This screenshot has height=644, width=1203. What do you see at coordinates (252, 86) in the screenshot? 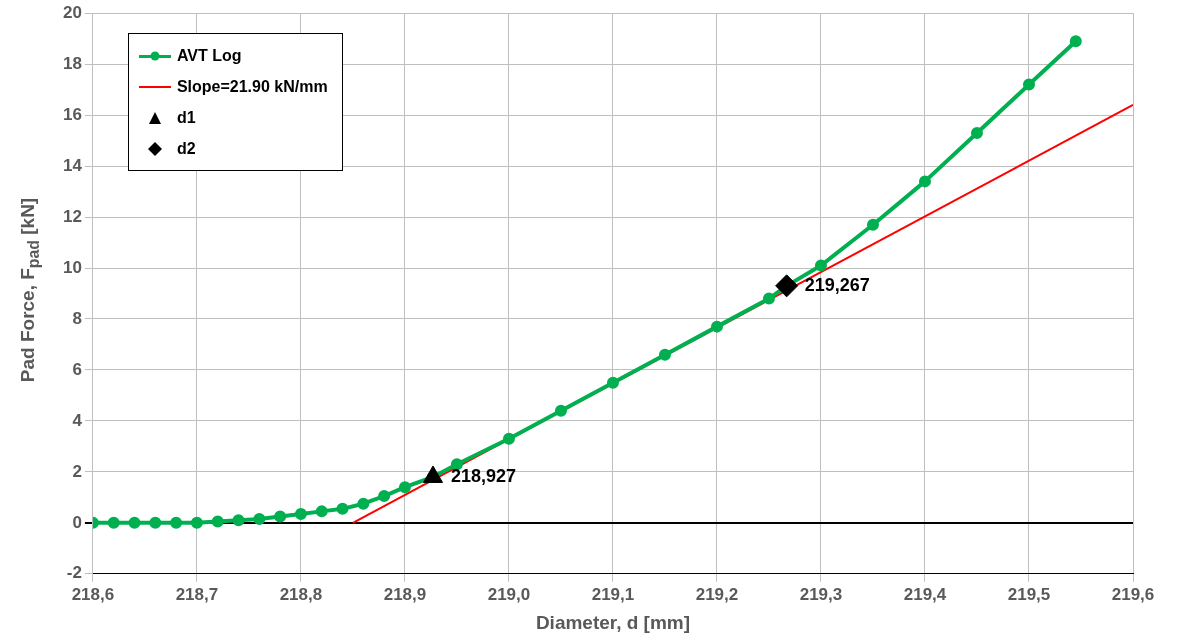
I see `legend-label: Slope=21.90 kN/mm` at bounding box center [252, 86].